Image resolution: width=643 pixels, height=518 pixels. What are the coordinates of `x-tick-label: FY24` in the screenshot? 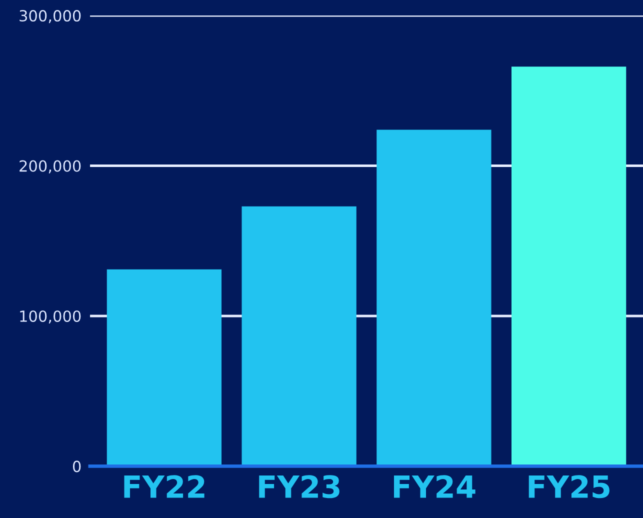 It's located at (435, 486).